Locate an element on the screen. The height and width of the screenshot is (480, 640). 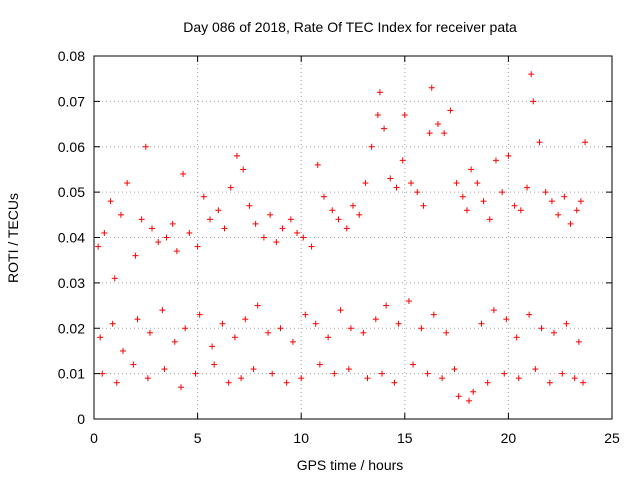
y-tick-label: 0.01 is located at coordinates (71, 374).